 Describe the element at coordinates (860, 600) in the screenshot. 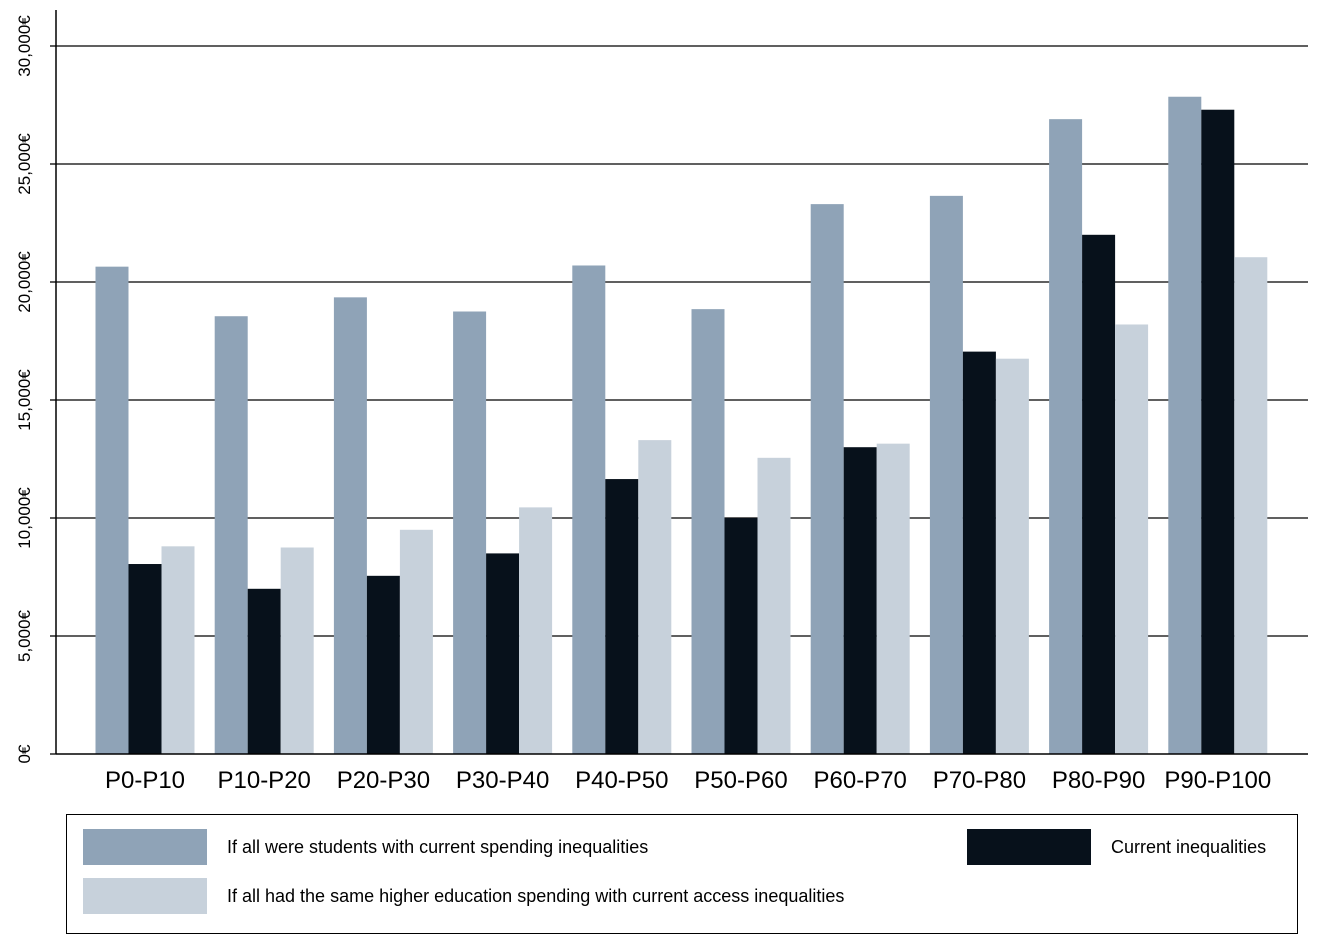

I see `bar-s1-P60-P70` at that location.